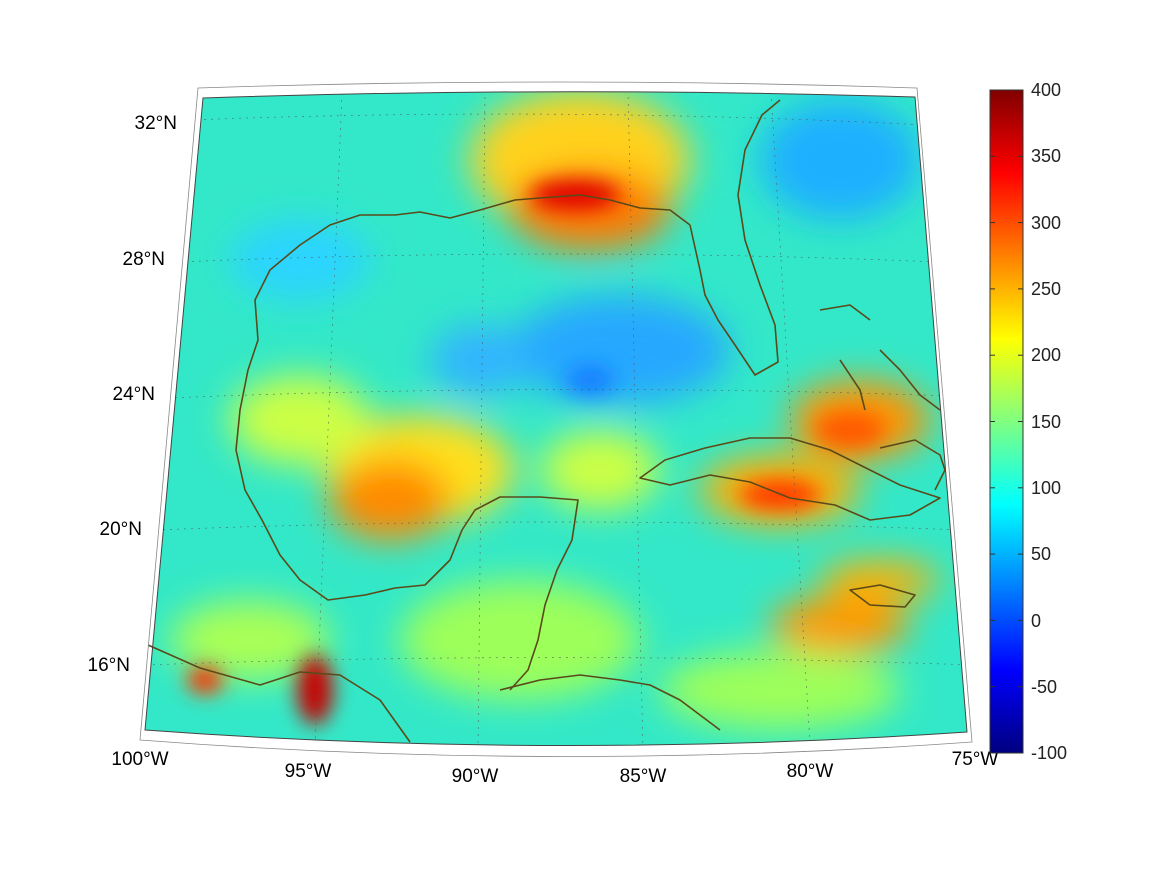 The width and height of the screenshot is (1167, 875). I want to click on lon-label-75w: 75°W, so click(975, 759).